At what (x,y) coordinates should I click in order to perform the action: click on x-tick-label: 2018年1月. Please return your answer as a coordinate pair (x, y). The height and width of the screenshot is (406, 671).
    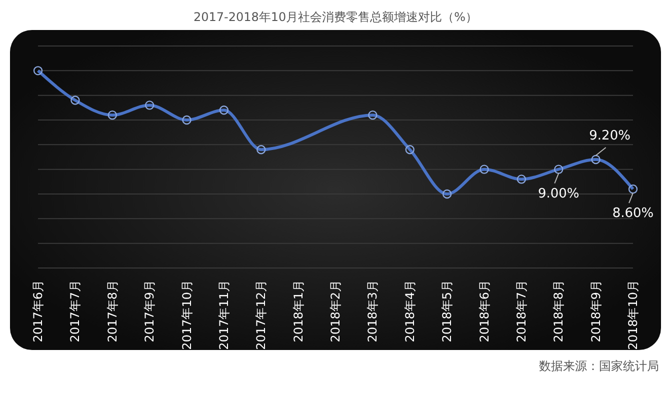
    Looking at the image, I should click on (298, 311).